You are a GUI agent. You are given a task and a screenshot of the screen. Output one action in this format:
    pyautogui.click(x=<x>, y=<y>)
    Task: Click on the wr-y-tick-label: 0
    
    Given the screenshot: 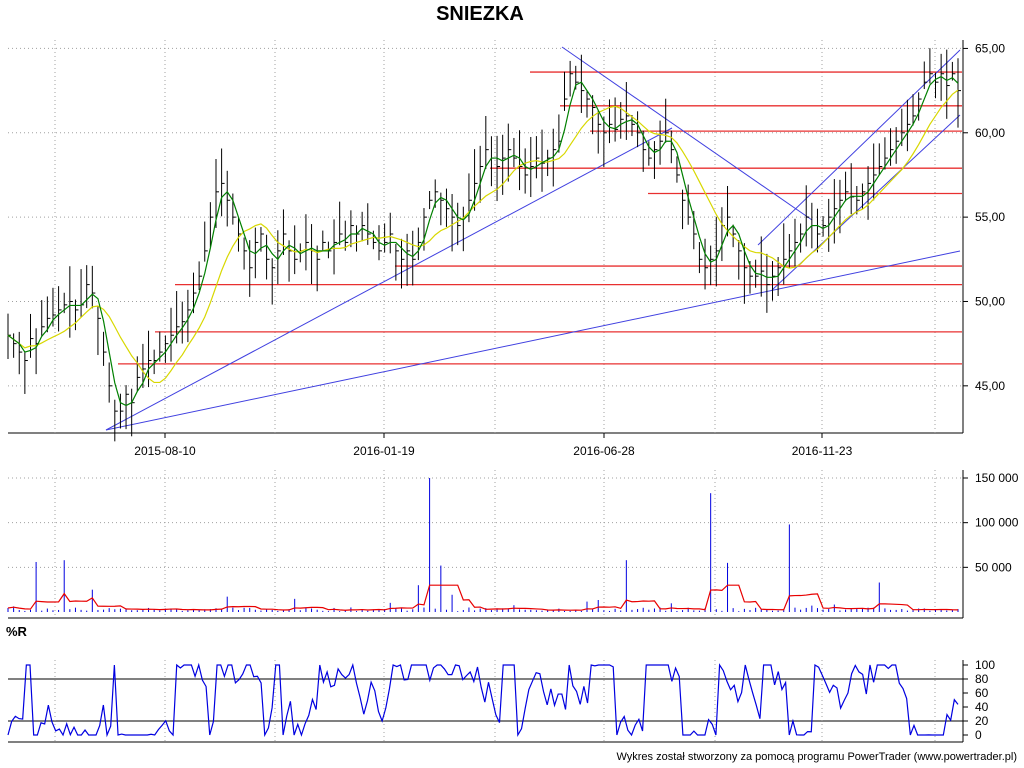 What is the action you would take?
    pyautogui.click(x=978, y=735)
    